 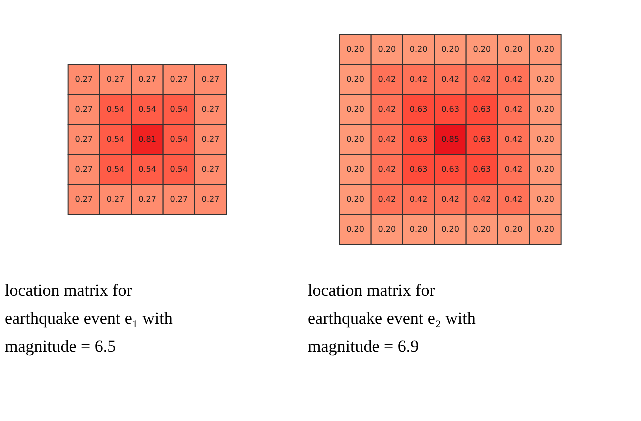 I want to click on data-label: 0.85, so click(x=451, y=139).